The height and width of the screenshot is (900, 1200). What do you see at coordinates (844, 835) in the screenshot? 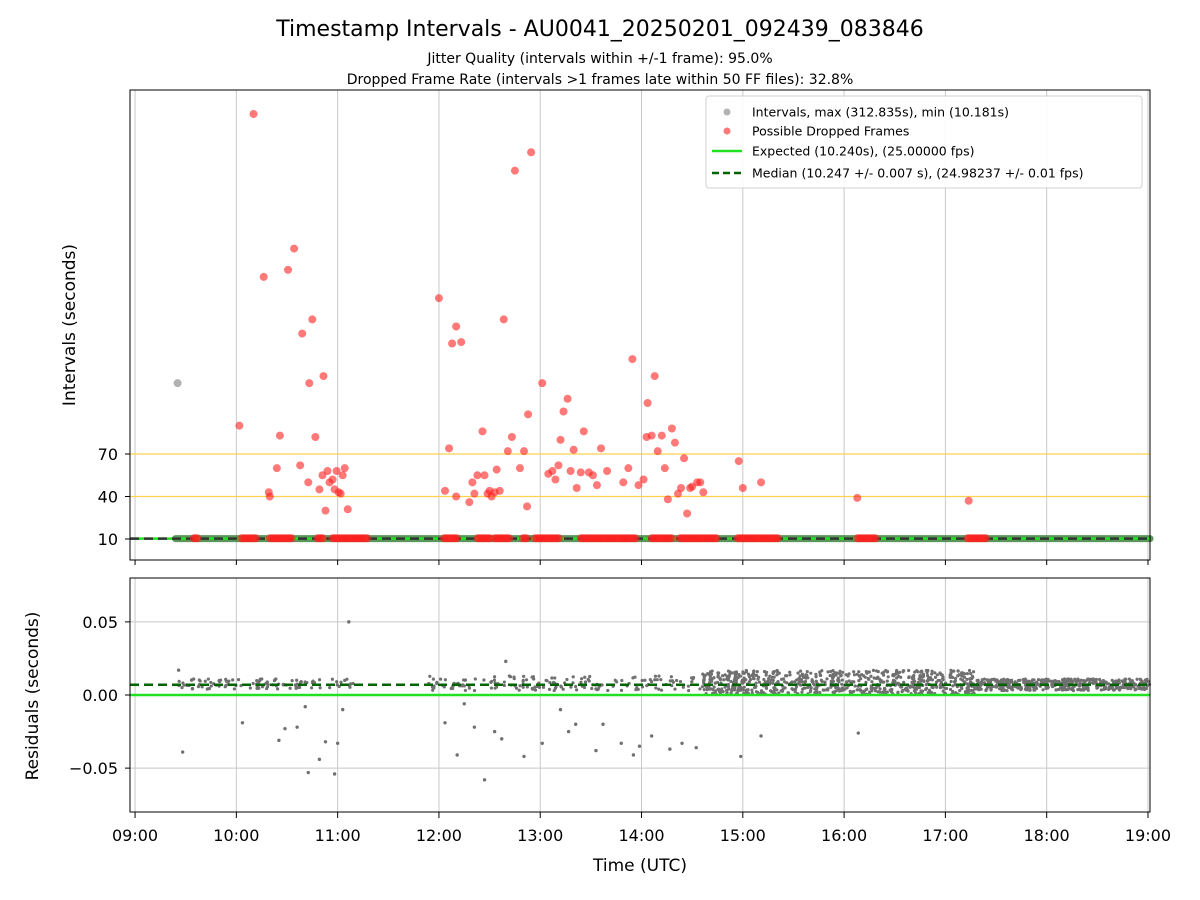
I see `x-tick-label: 16:00` at bounding box center [844, 835].